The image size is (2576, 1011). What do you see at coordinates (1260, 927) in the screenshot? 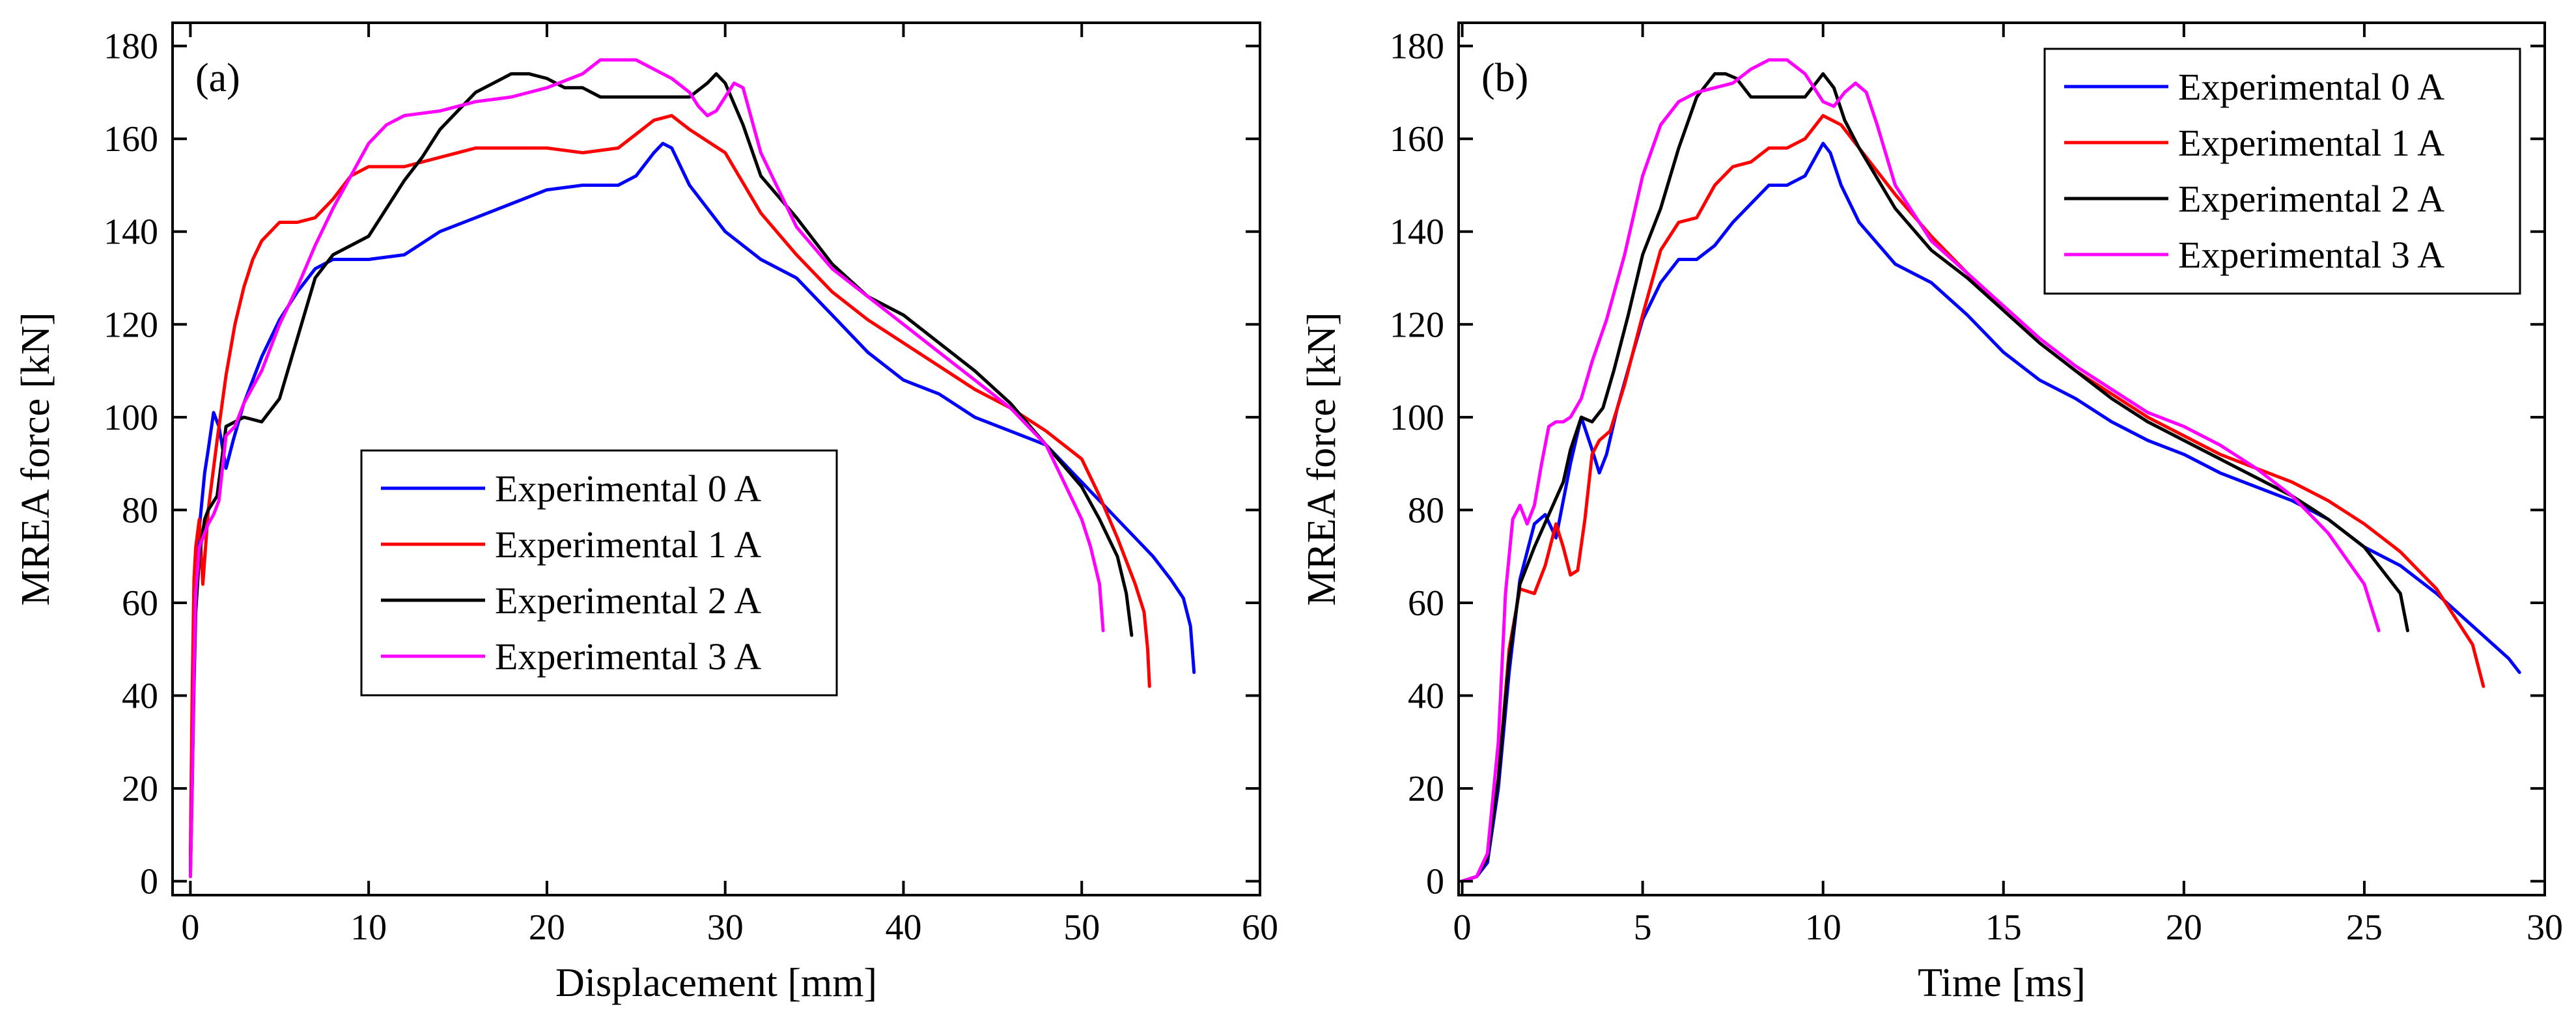
I see `x-tick-label: 60` at bounding box center [1260, 927].